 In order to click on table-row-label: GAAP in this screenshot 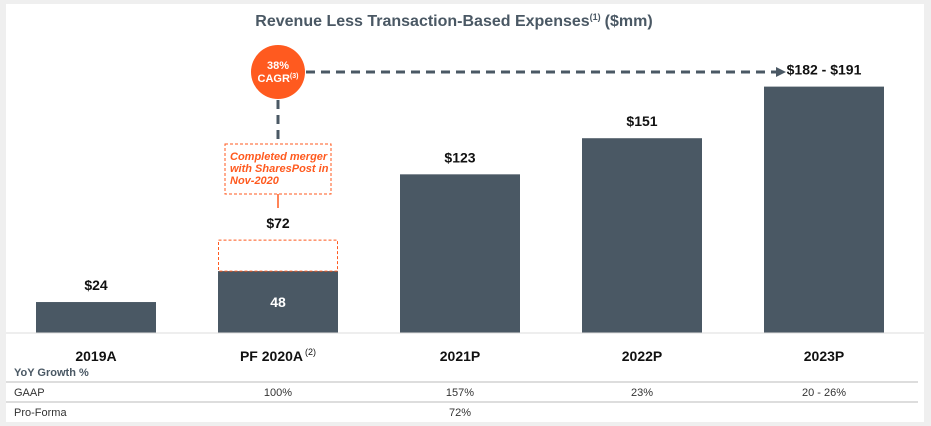, I will do `click(29, 393)`.